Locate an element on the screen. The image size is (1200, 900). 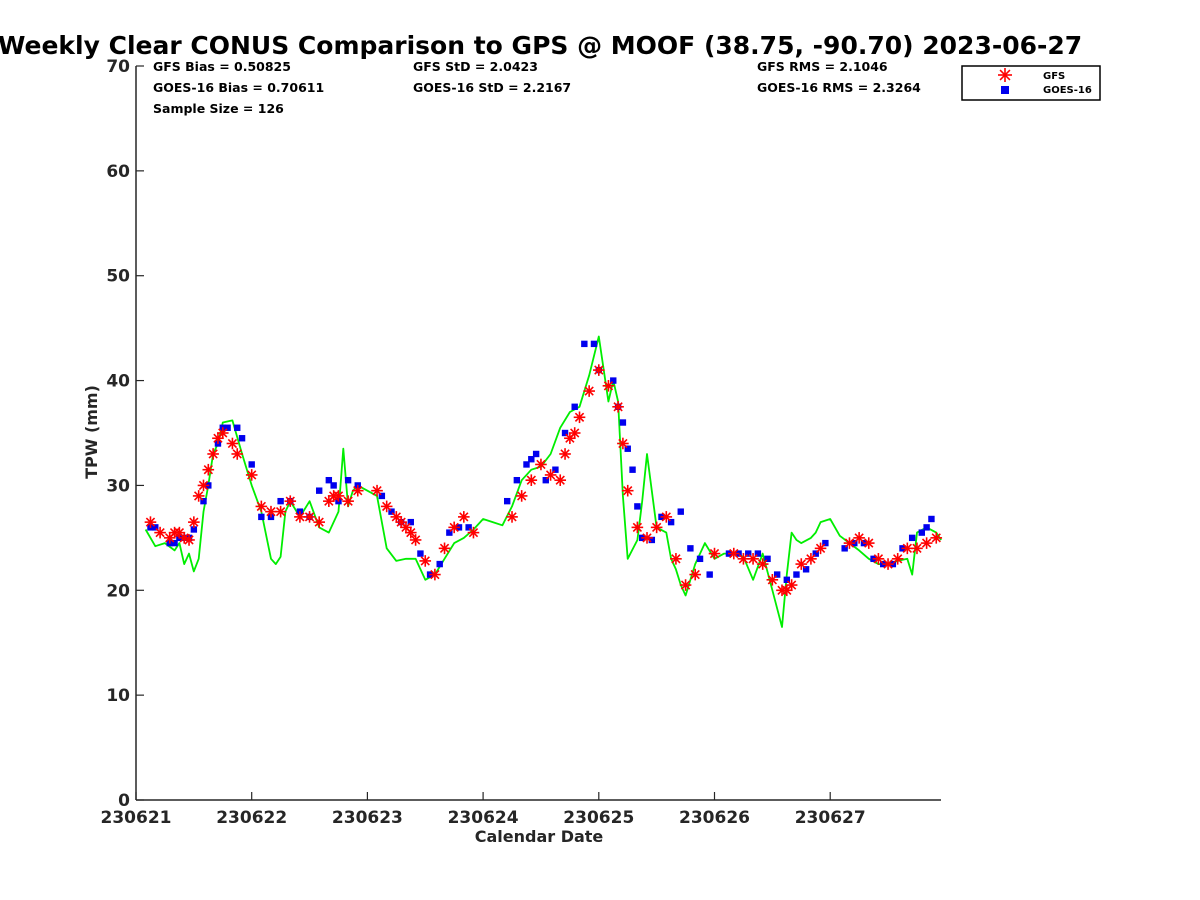
x-tick-label: 230626 is located at coordinates (714, 818).